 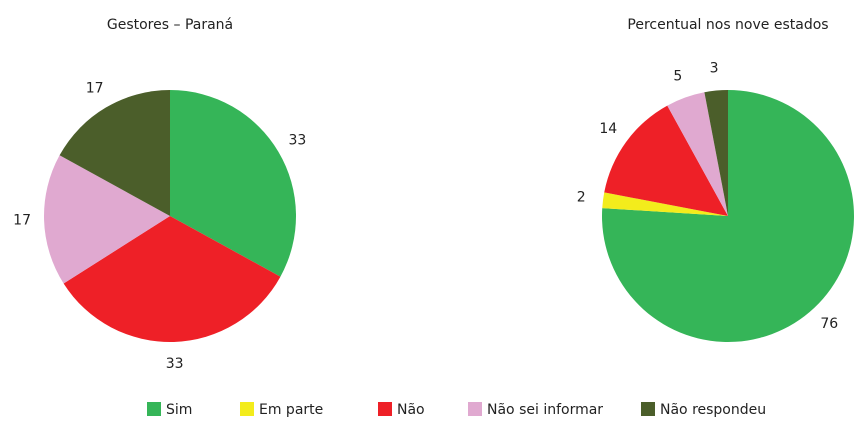 I want to click on legend-label: Não, so click(x=411, y=410).